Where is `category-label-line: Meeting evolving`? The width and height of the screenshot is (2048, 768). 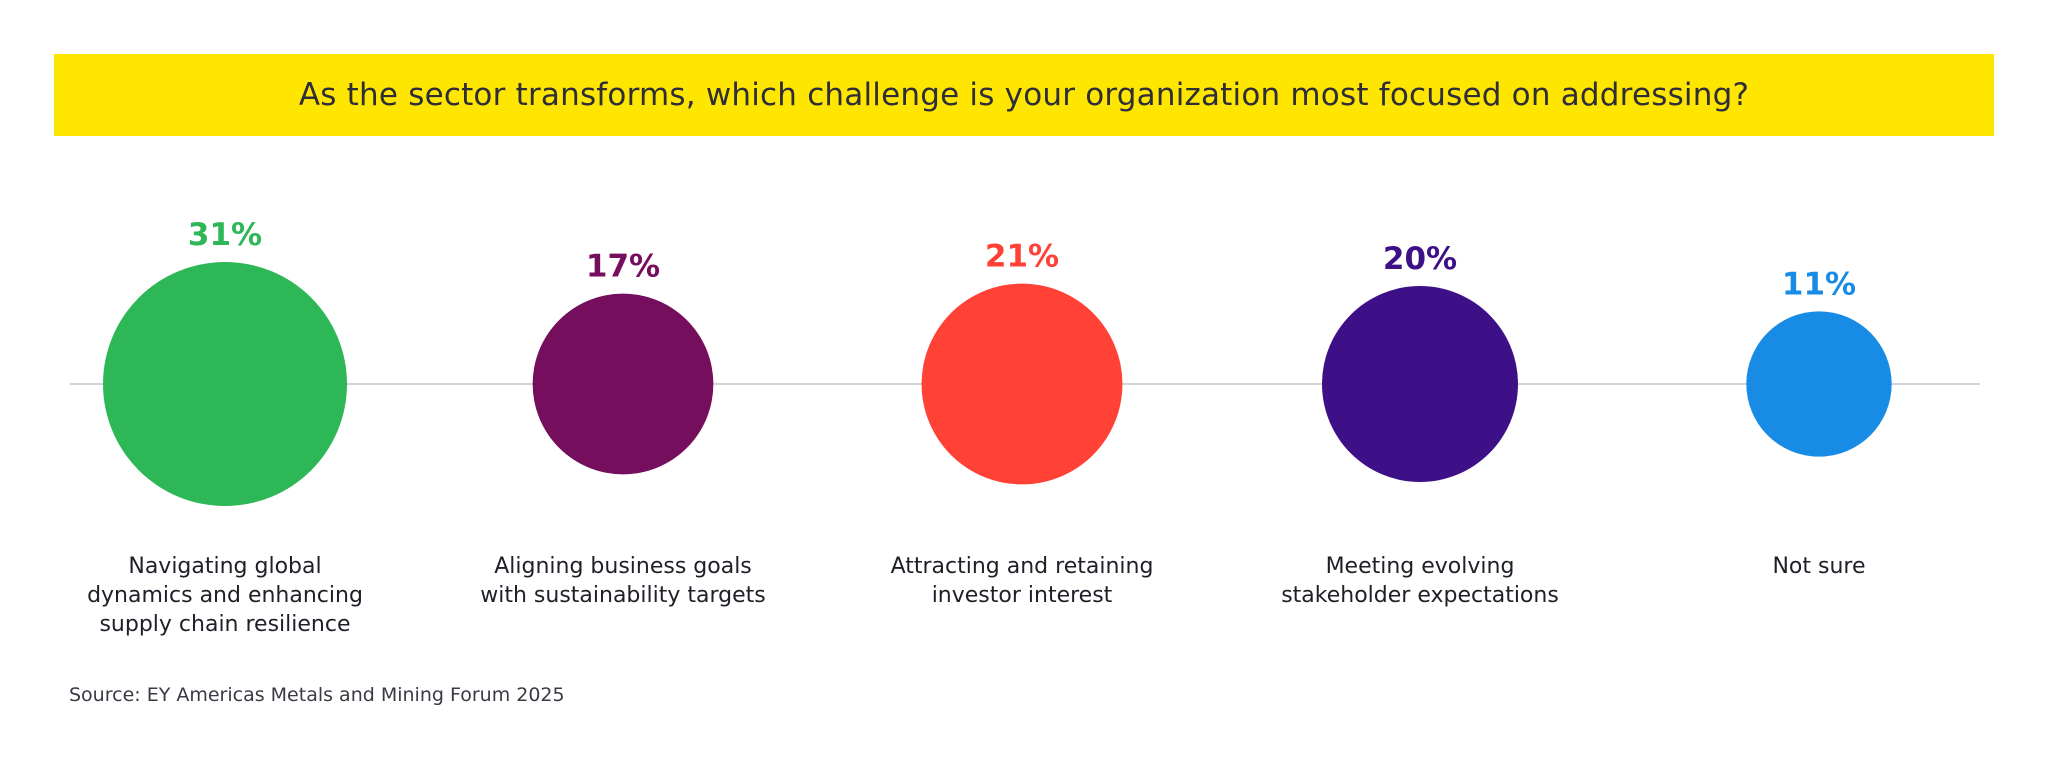 category-label-line: Meeting evolving is located at coordinates (1420, 566).